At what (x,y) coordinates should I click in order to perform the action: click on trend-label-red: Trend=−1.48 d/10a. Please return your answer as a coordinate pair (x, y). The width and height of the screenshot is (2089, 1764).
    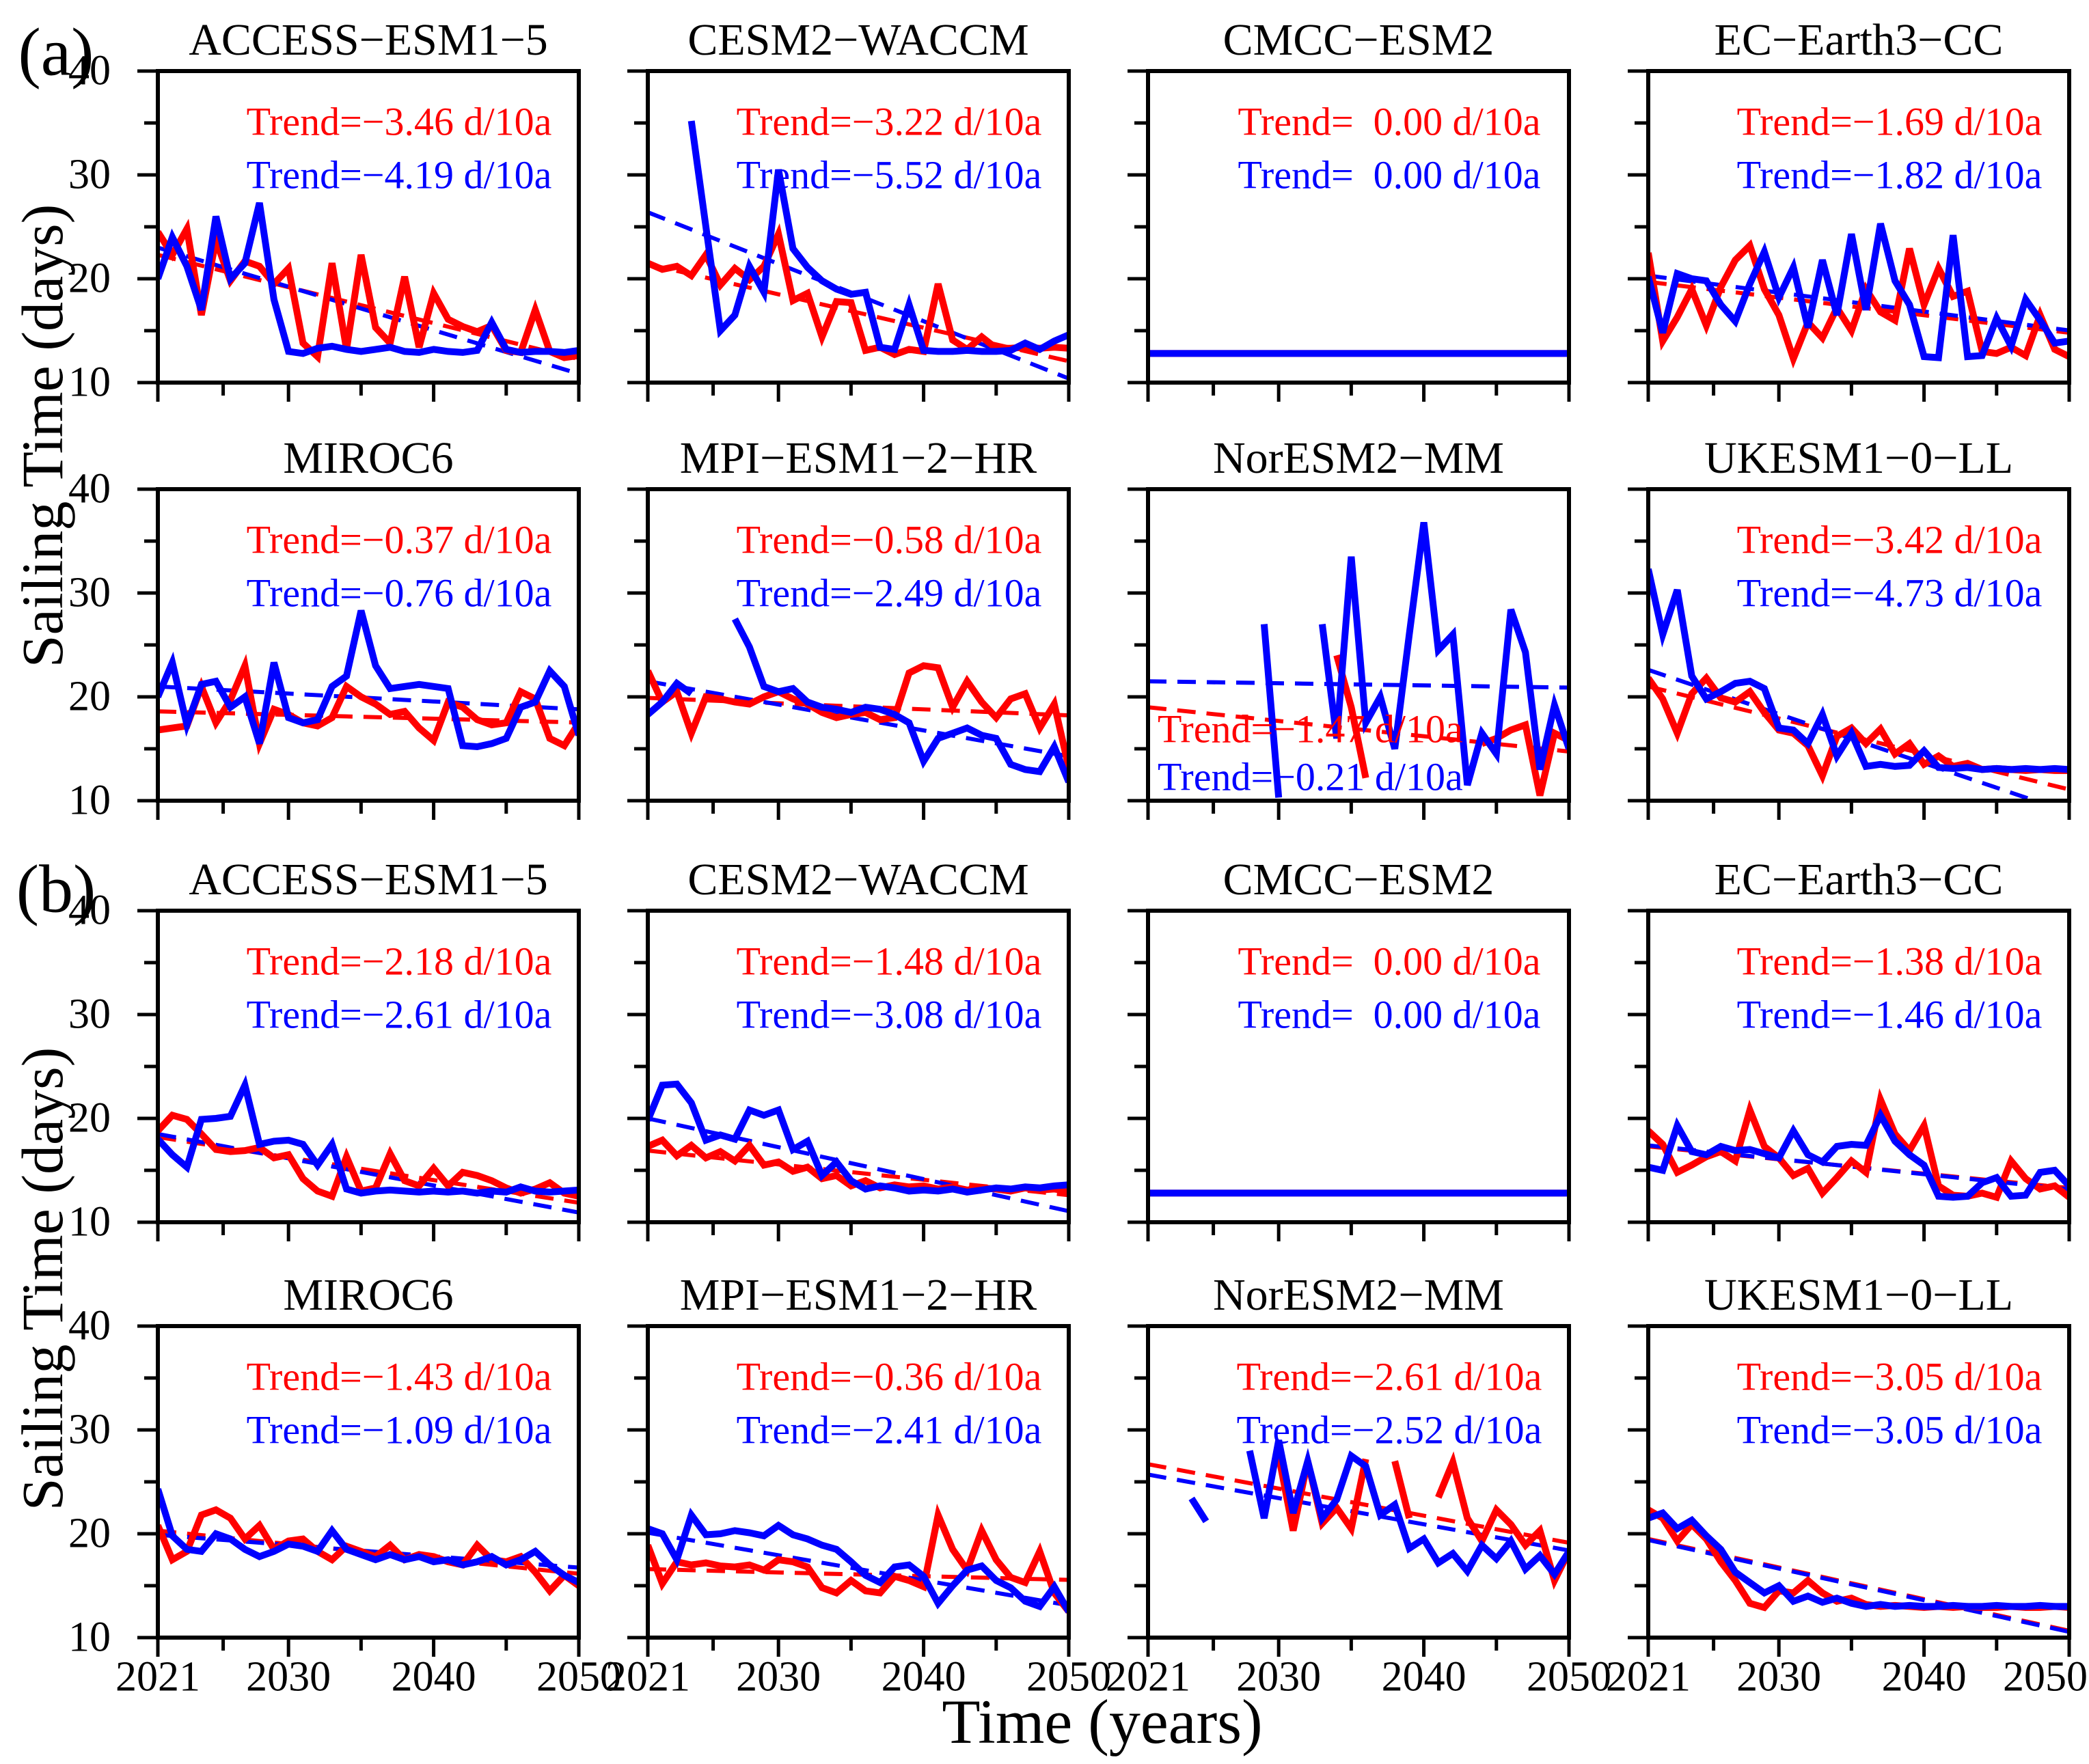
    Looking at the image, I should click on (889, 961).